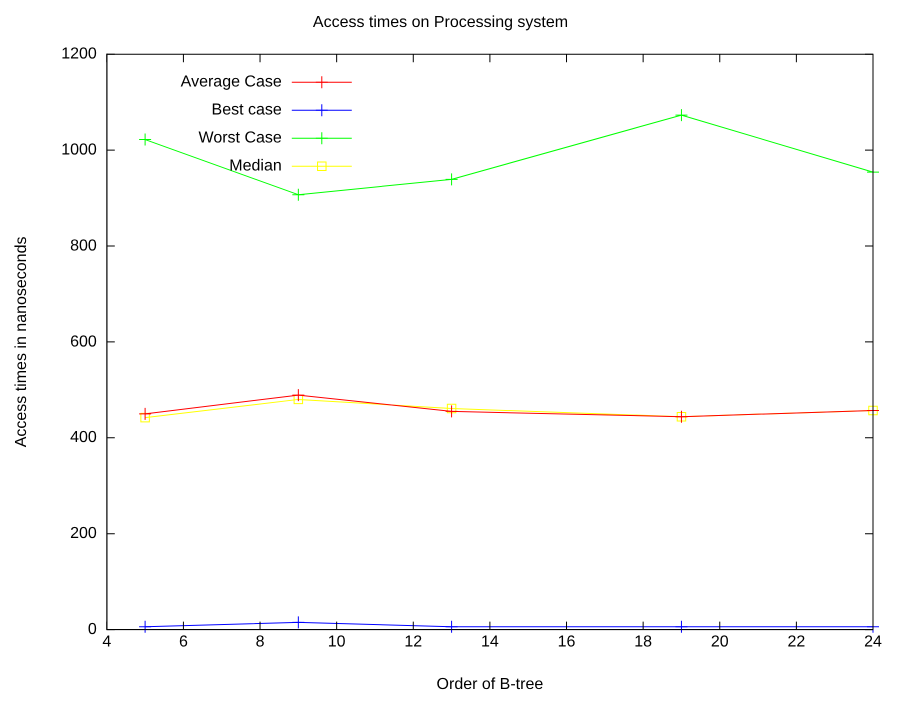 This screenshot has height=706, width=901. What do you see at coordinates (79, 150) in the screenshot?
I see `y-tick-label: 1000` at bounding box center [79, 150].